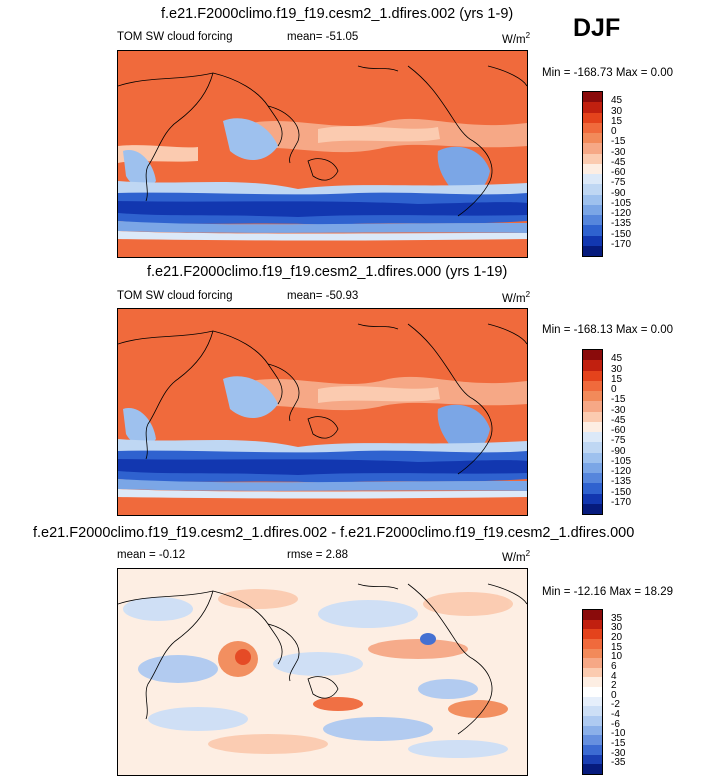 The width and height of the screenshot is (716, 781). I want to click on colorbar-tick-label: -35, so click(618, 763).